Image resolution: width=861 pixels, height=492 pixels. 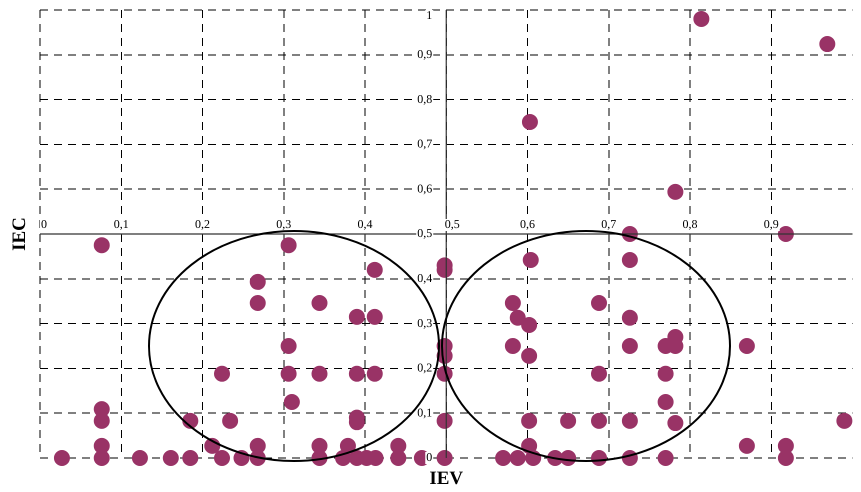 What do you see at coordinates (429, 15) in the screenshot?
I see `y-tick-label: 1` at bounding box center [429, 15].